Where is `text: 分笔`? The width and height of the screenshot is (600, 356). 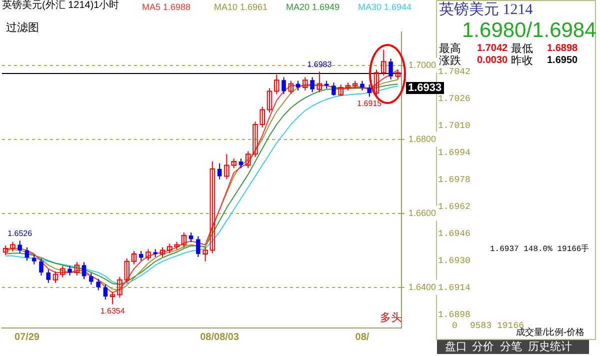 text: 分笔 is located at coordinates (511, 347).